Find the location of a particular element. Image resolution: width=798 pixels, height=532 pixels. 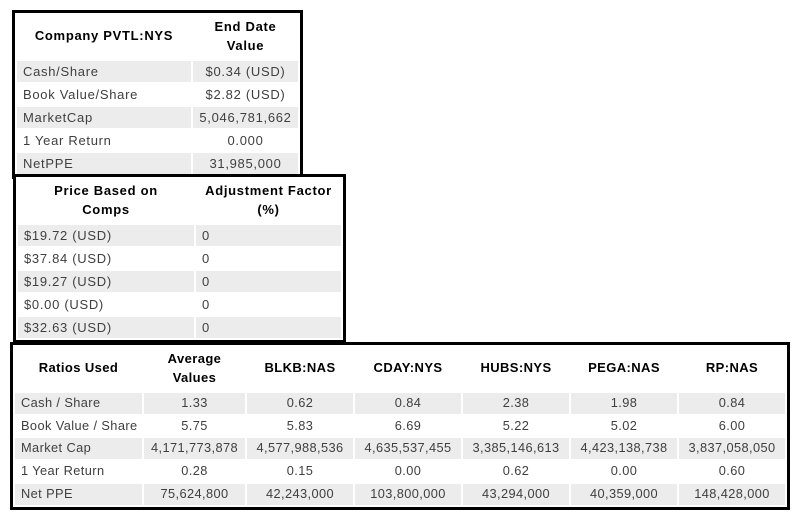

value-cell: 5.02 is located at coordinates (624, 426).